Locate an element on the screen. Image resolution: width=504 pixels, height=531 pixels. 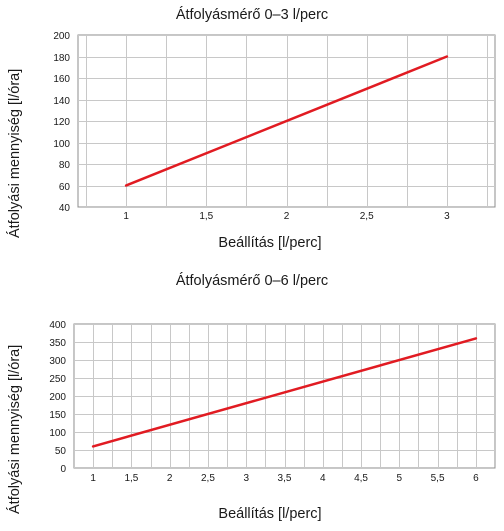
y-tick-label: 350 is located at coordinates (57, 343).